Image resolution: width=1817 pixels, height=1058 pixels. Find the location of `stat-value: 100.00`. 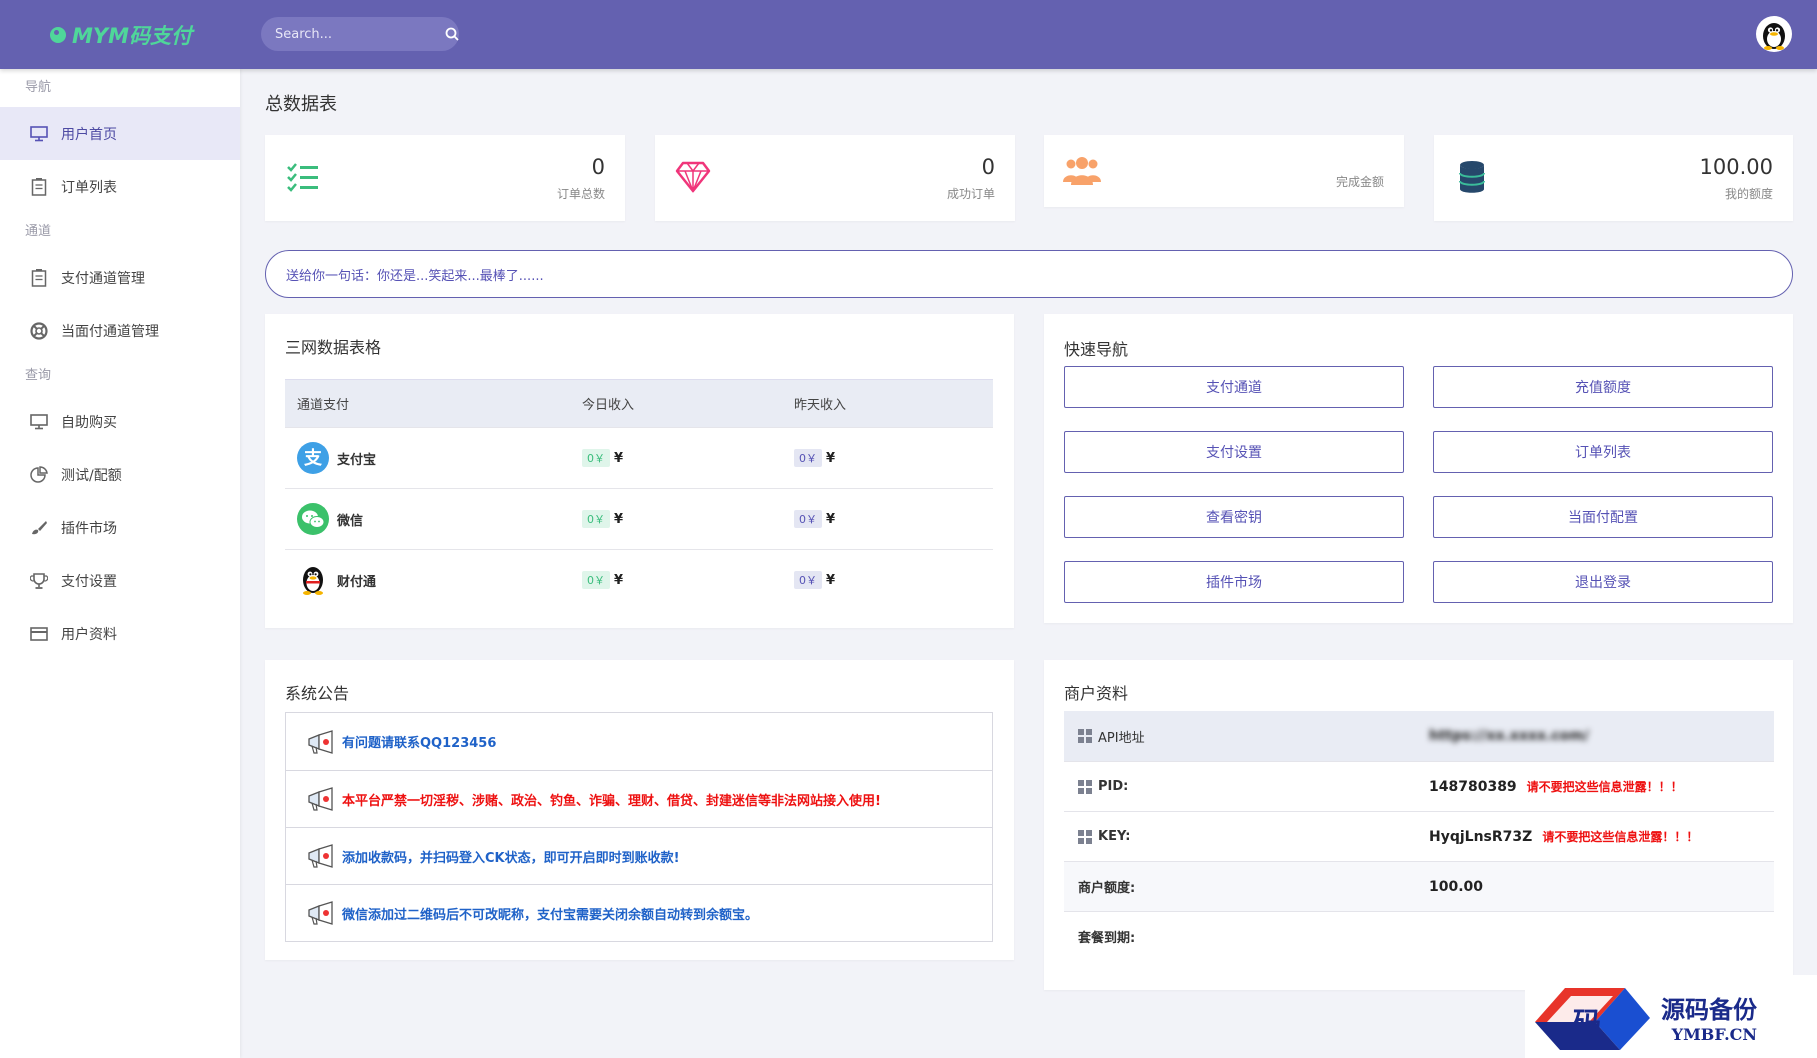

stat-value: 100.00 is located at coordinates (1736, 167).